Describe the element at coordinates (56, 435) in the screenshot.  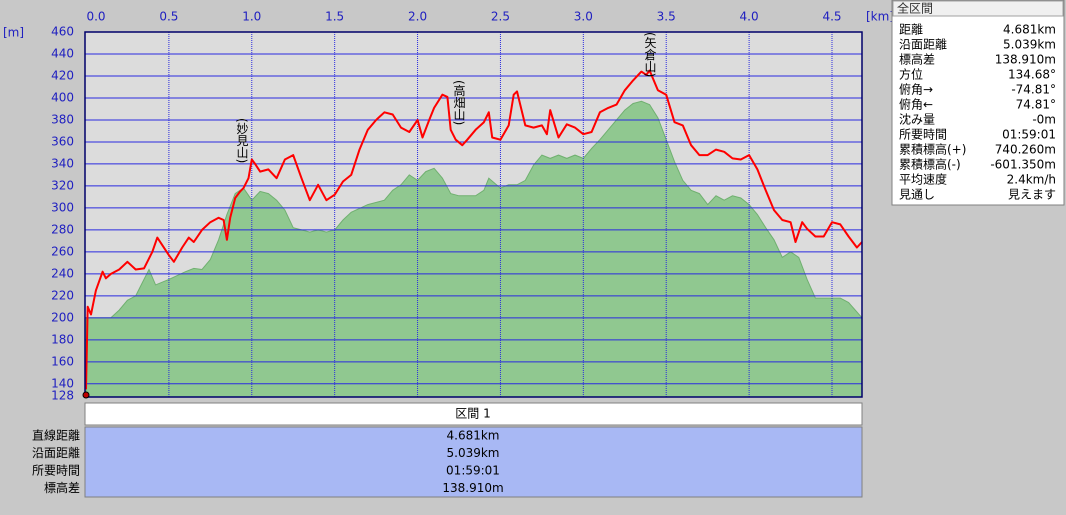
I see `section-key: 直線距離` at that location.